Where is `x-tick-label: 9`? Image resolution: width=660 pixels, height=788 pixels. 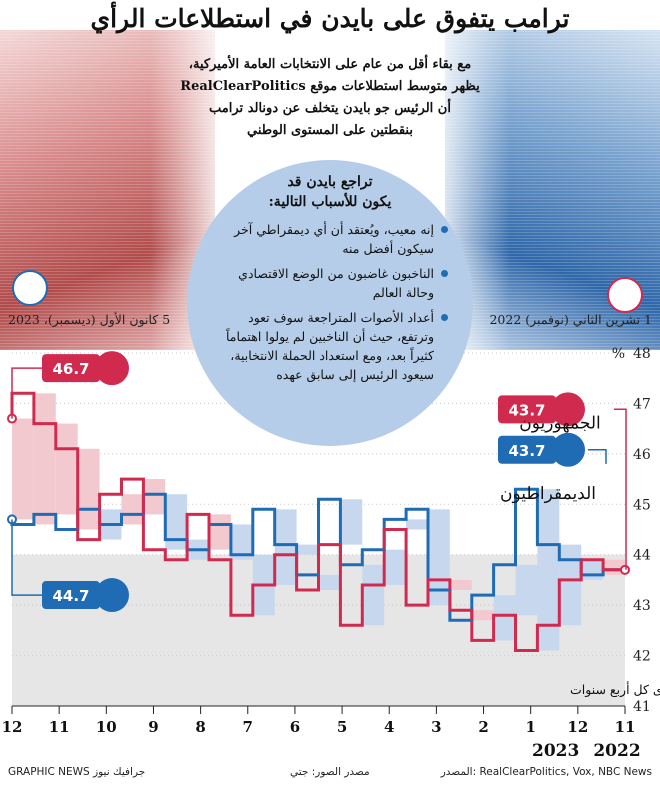
x-tick-label: 9 is located at coordinates (153, 727).